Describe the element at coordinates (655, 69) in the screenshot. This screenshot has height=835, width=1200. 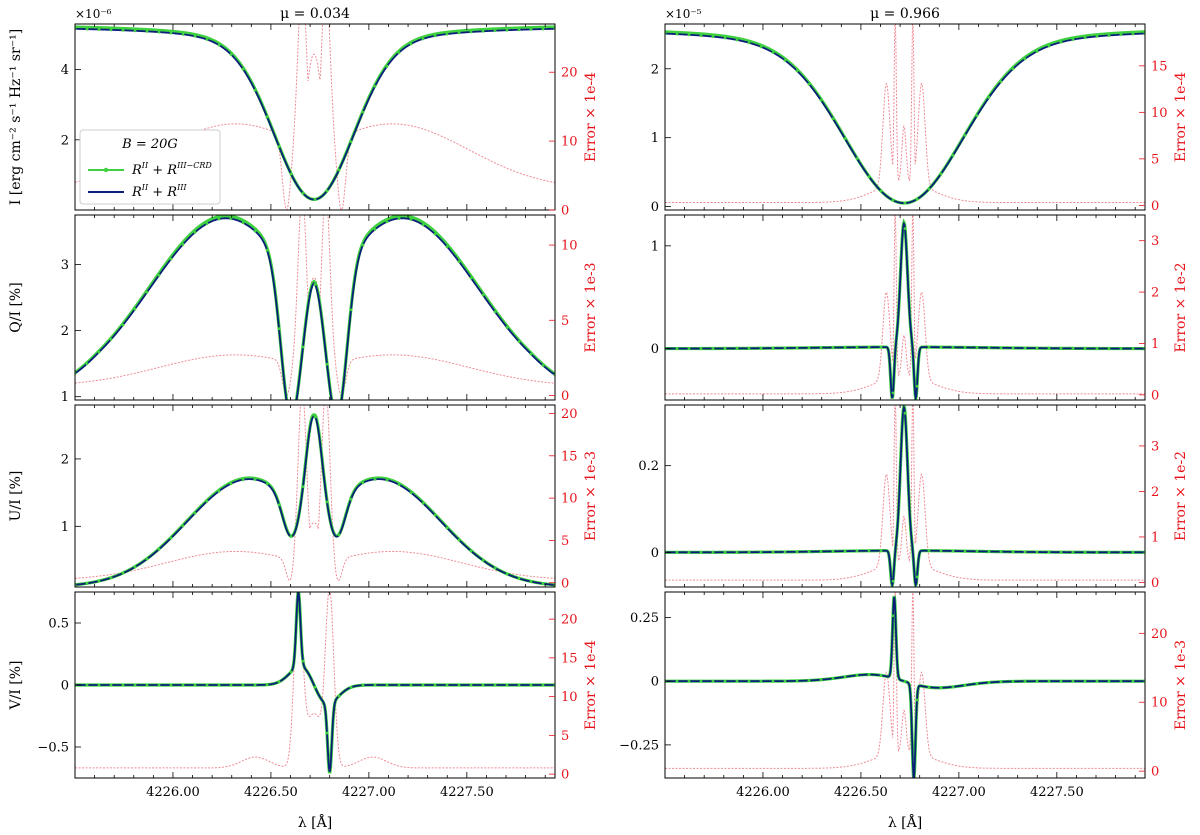
I see `y-tick-label: 2` at that location.